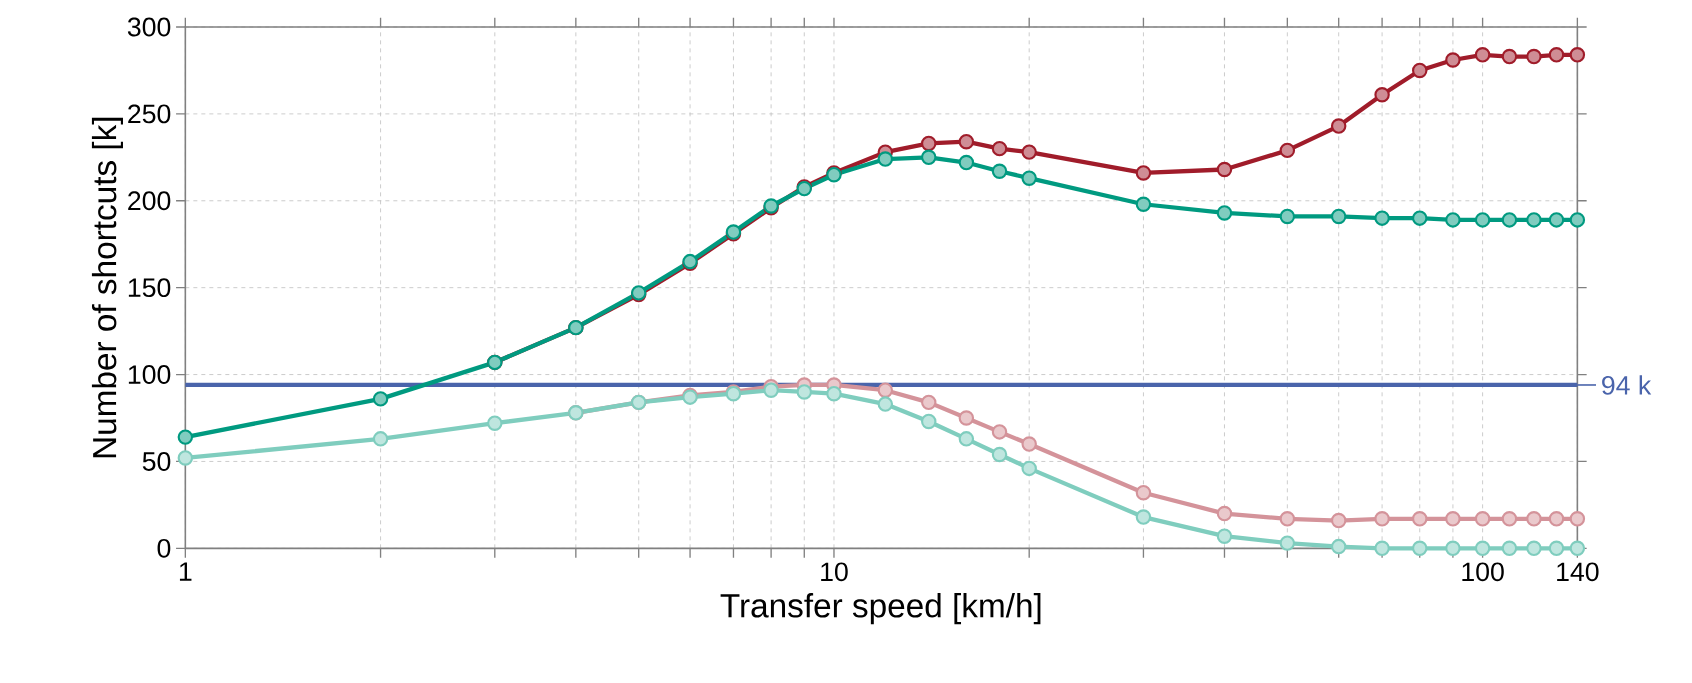 The width and height of the screenshot is (1692, 683). What do you see at coordinates (149, 288) in the screenshot?
I see `y-tick-label: 150` at bounding box center [149, 288].